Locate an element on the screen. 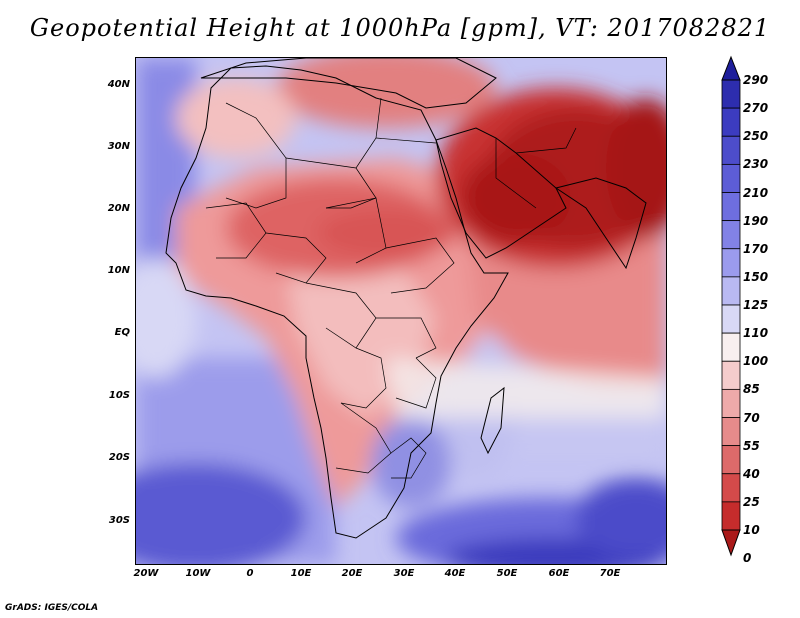 This screenshot has width=800, height=618. colorbar-label: 150 is located at coordinates (756, 276).